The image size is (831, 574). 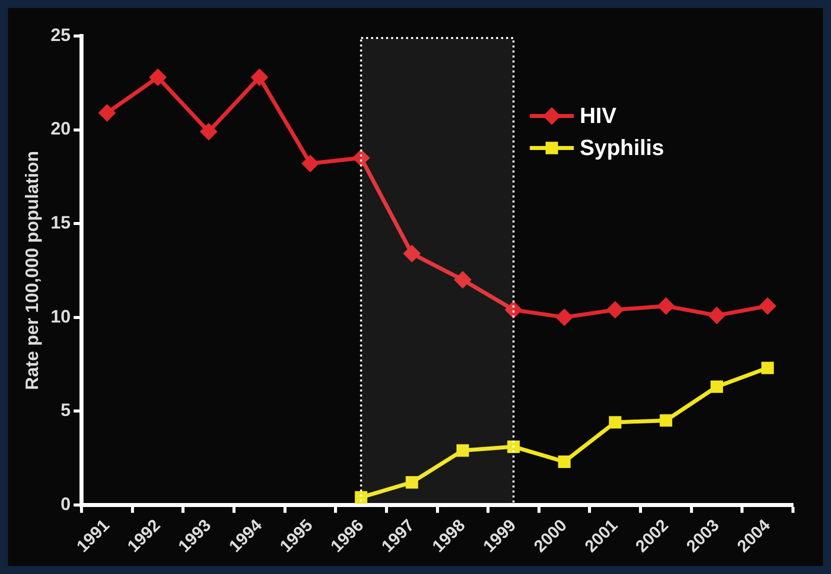 What do you see at coordinates (32, 270) in the screenshot?
I see `y-axis-title: Rate per 100,000 population` at bounding box center [32, 270].